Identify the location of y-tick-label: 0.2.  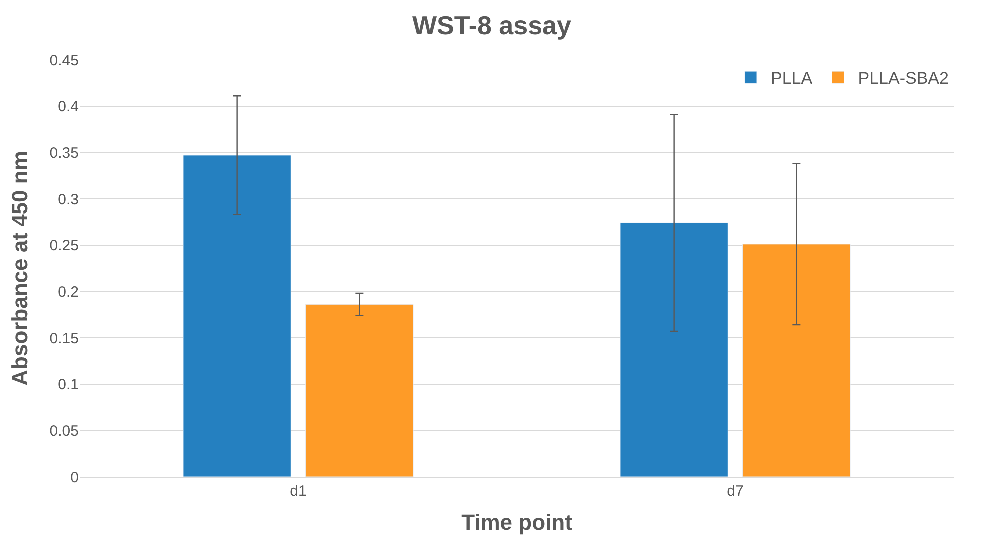
(68, 292).